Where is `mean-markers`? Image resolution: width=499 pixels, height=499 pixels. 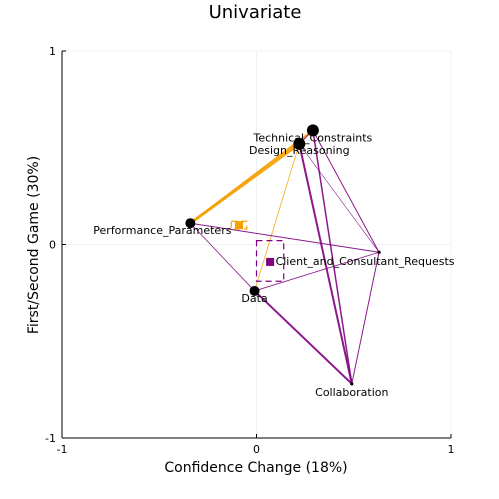
mean-markers is located at coordinates (257, 251).